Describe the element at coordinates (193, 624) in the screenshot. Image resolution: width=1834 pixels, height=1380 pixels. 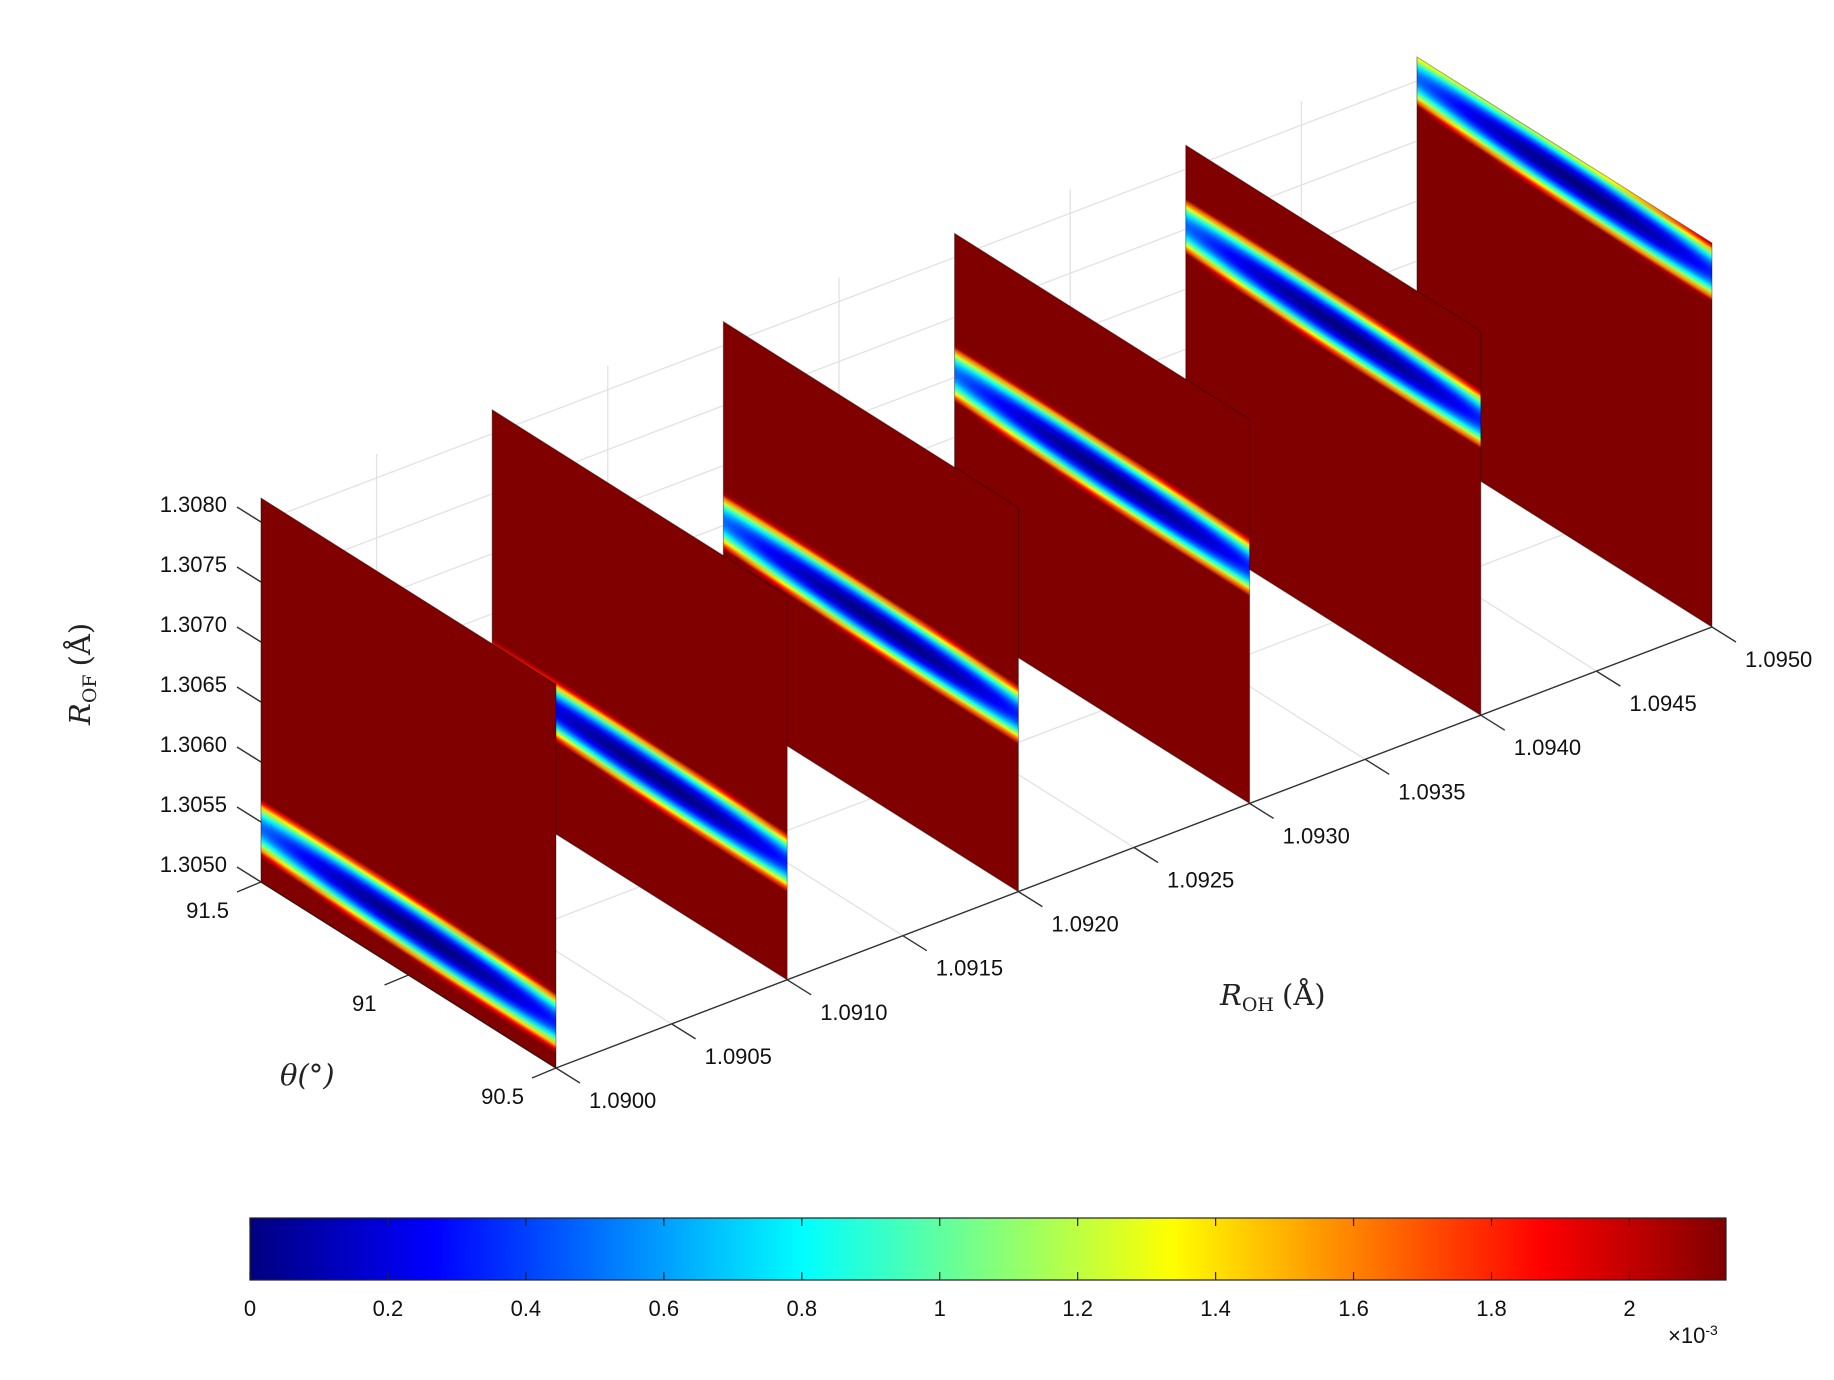
I see `z-tick-label: 1.3070` at that location.